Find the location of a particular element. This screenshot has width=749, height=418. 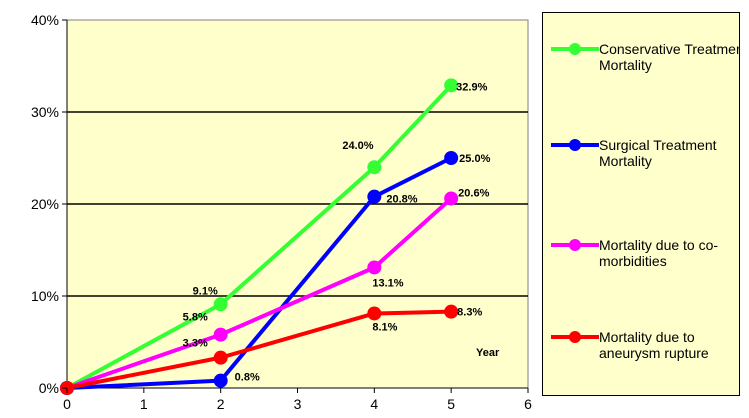

x-axis-label: Year is located at coordinates (488, 353).